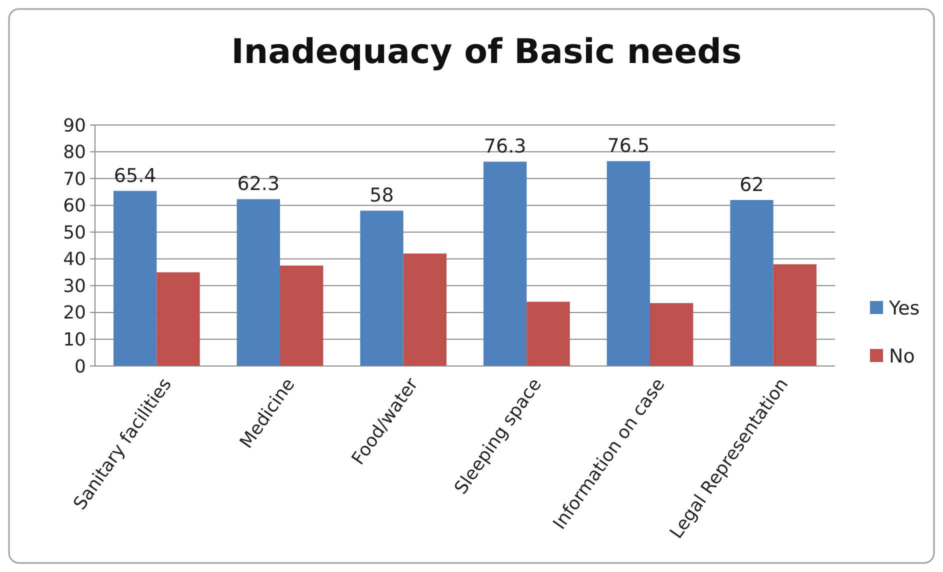  I want to click on y-tick-label: 20, so click(74, 313).